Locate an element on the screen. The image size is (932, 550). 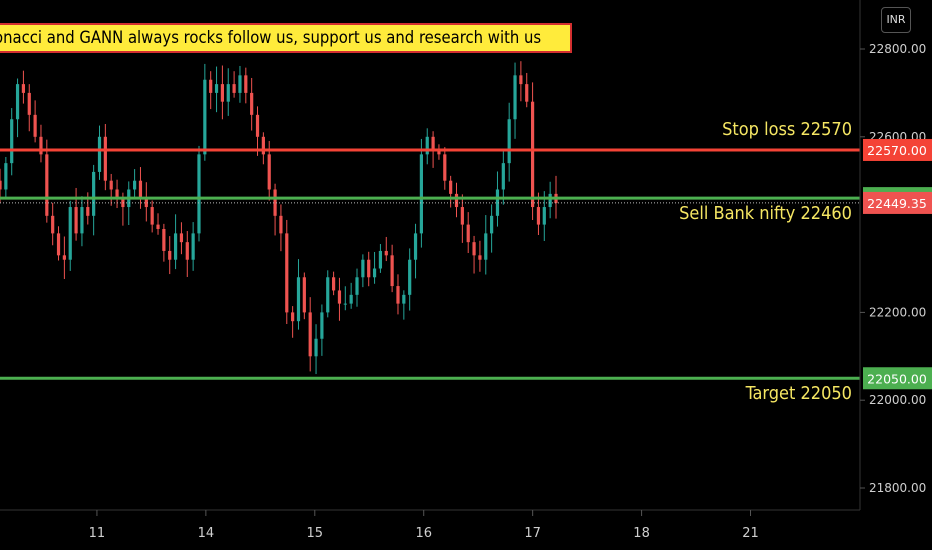
annotation-stop: Stop loss 22570 is located at coordinates (787, 129).